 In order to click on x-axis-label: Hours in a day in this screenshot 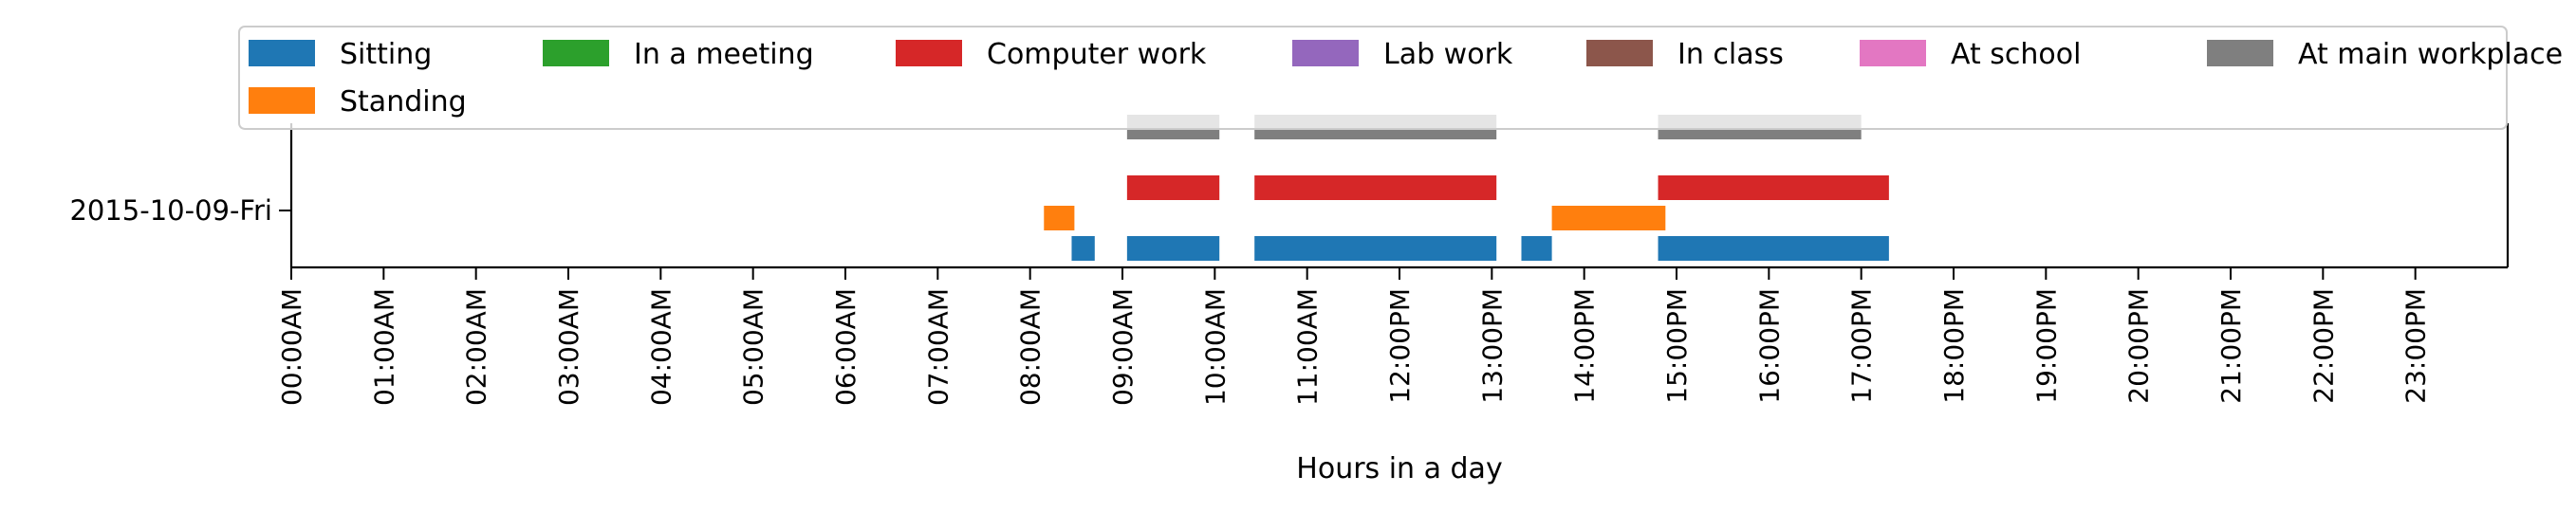, I will do `click(1399, 468)`.